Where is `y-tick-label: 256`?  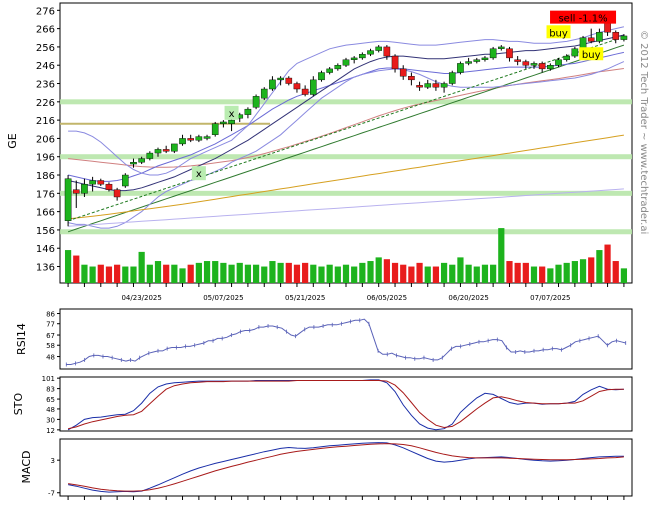 y-tick-label: 256 is located at coordinates (45, 48).